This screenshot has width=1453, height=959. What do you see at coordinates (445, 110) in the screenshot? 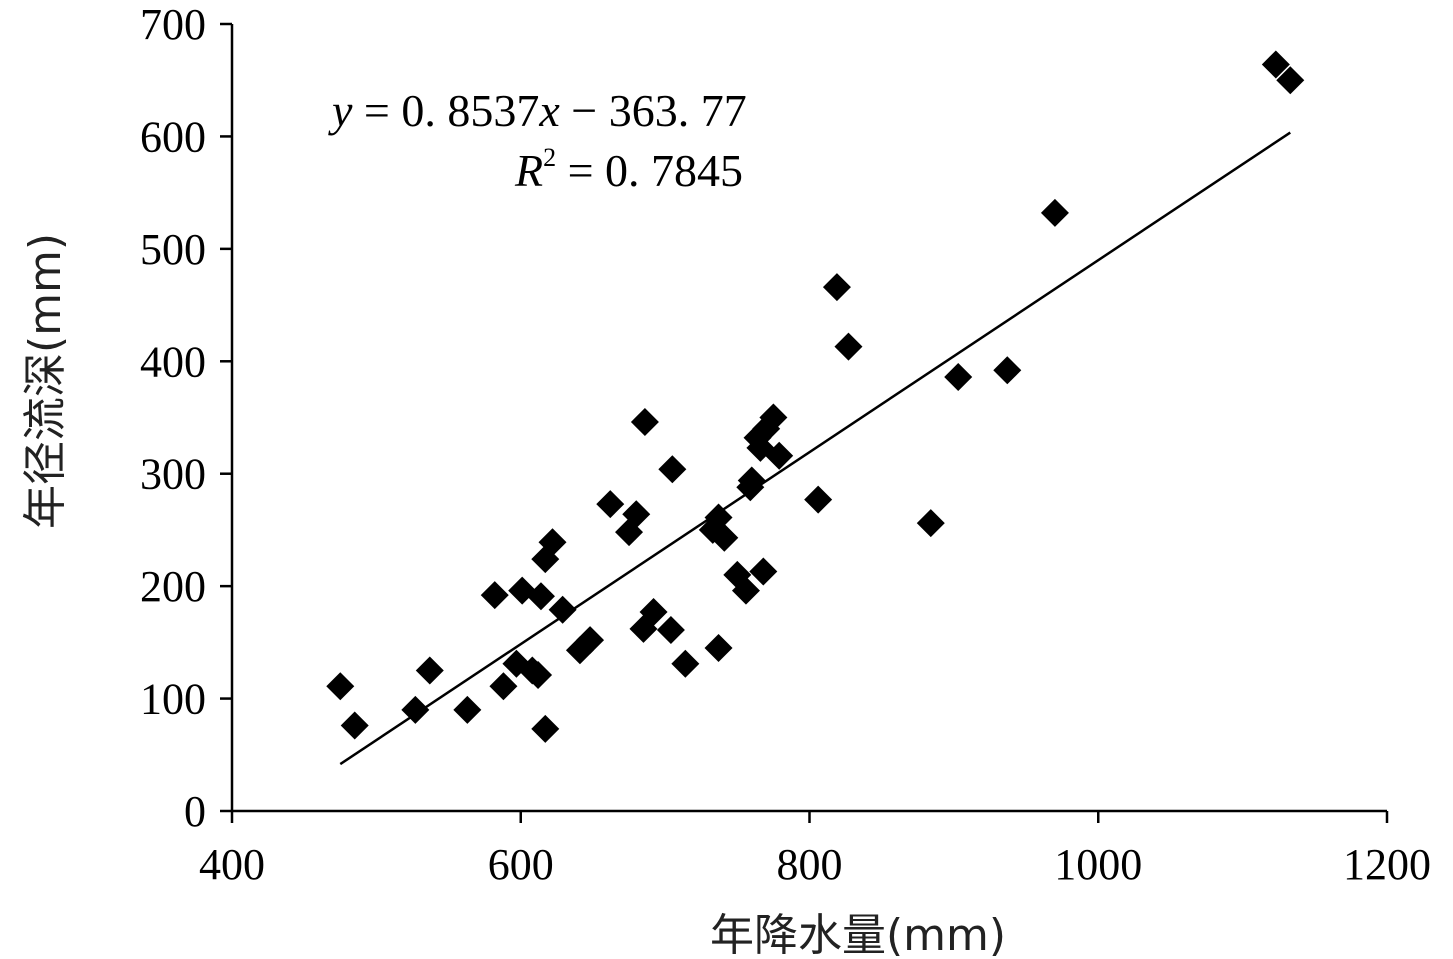
I see `equation-slope: = 0. 8537` at bounding box center [445, 110].